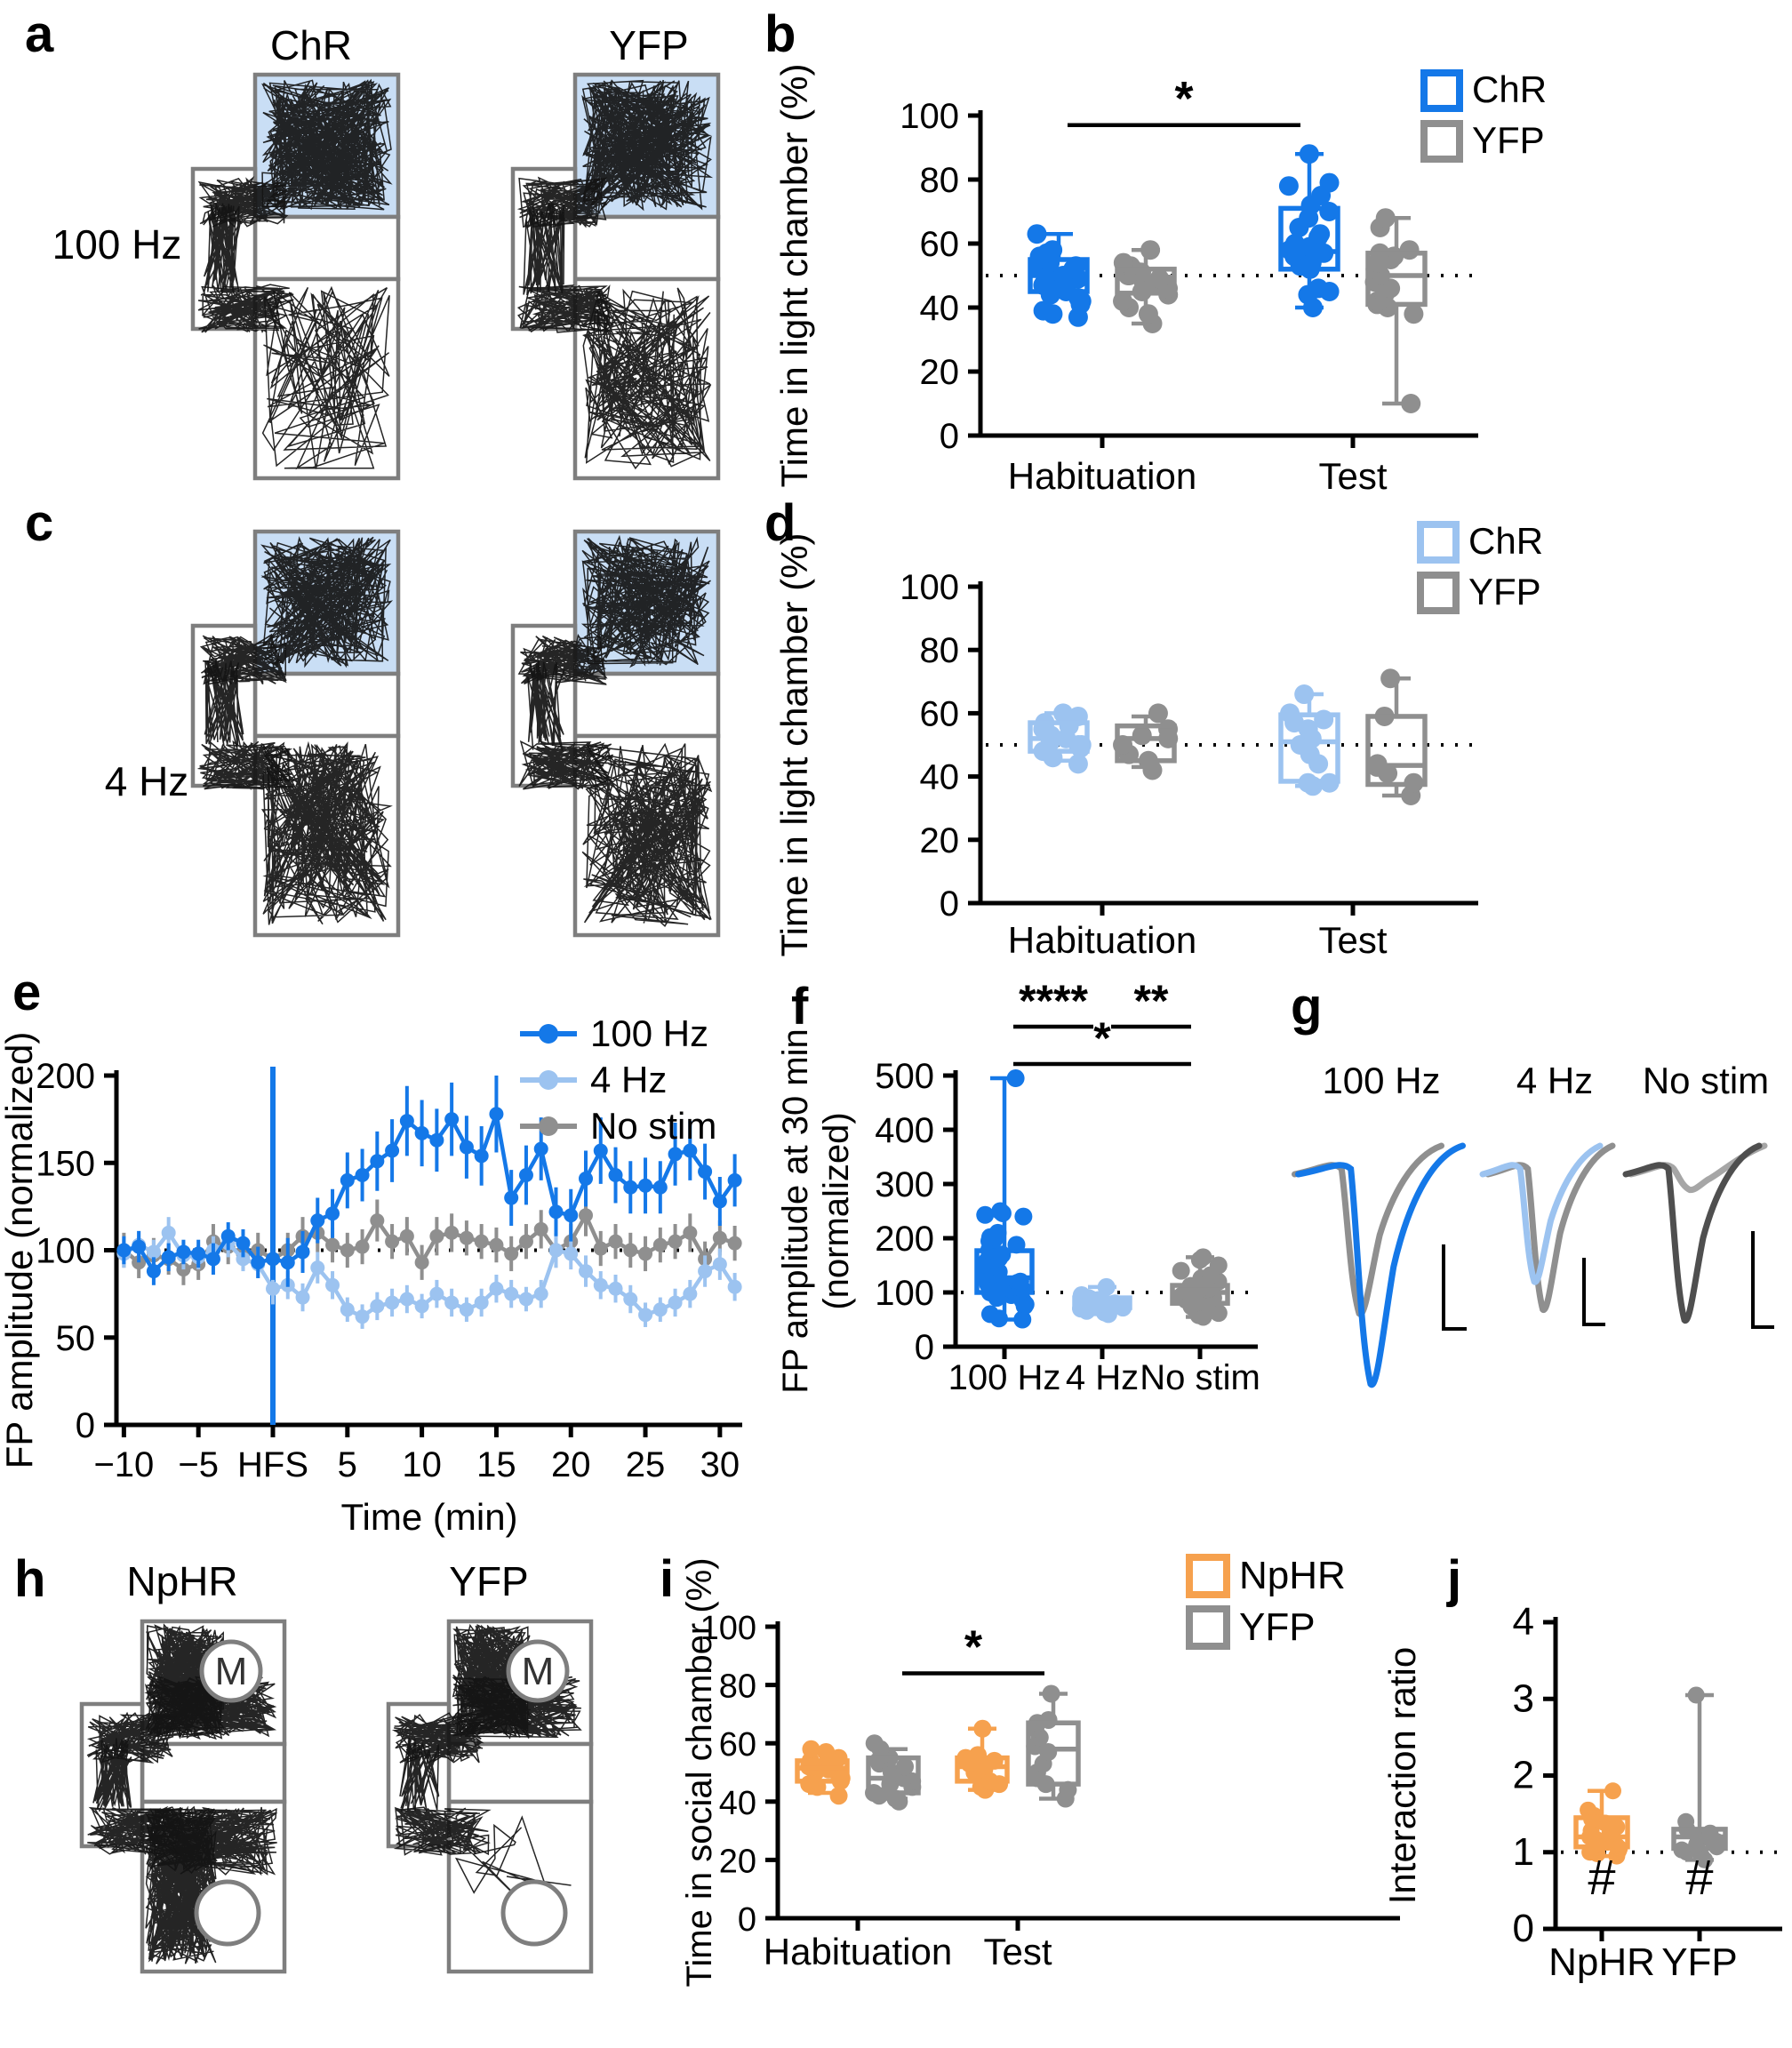  Describe the element at coordinates (615, 276) in the screenshot. I see `track-plot-a-yfp` at that location.